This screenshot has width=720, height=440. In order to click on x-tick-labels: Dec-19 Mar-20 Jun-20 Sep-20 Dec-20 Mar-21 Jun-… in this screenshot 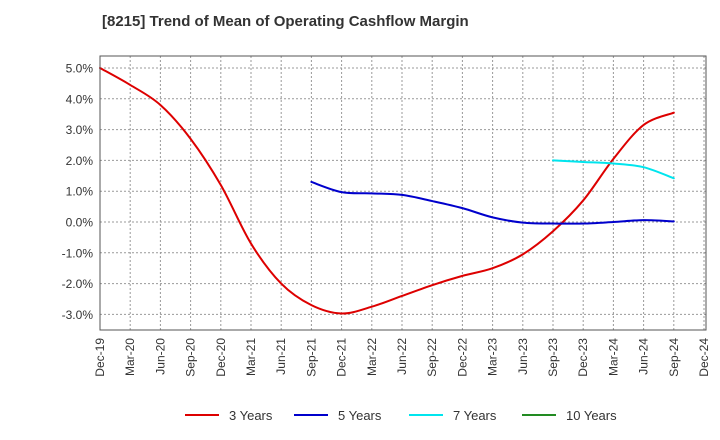, I will do `click(402, 357)`.